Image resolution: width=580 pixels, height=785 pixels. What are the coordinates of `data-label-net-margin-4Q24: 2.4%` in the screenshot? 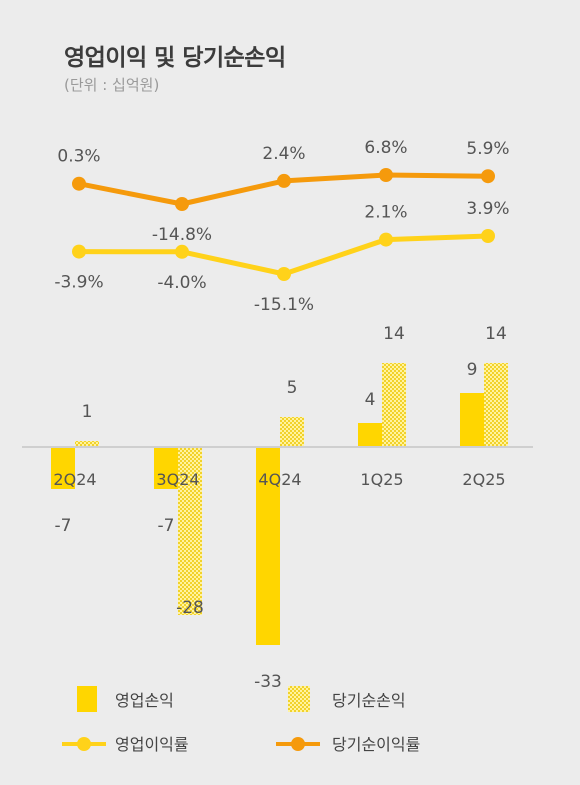 It's located at (283, 154).